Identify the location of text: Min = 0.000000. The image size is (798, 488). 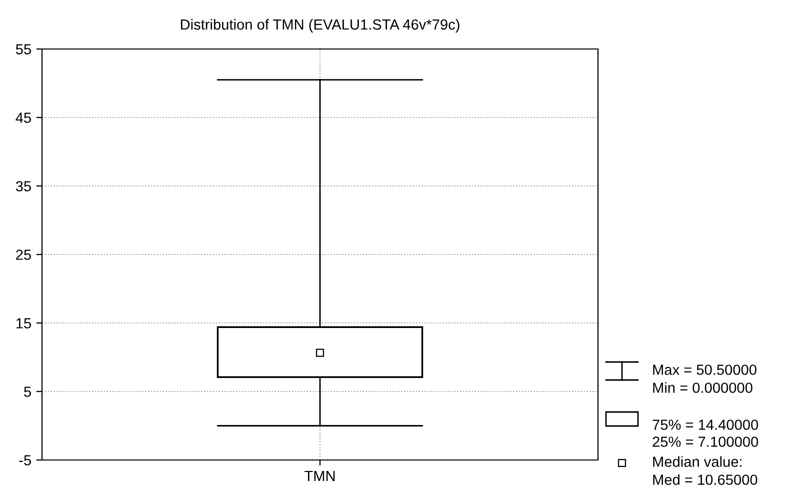
(702, 387).